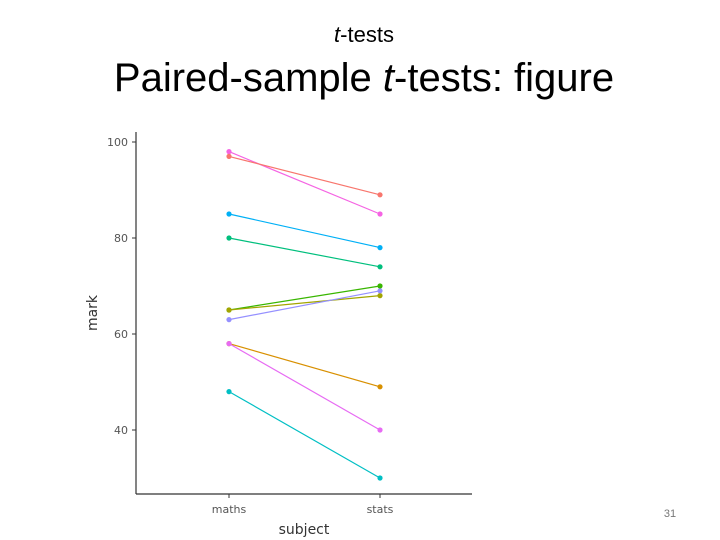 The height and width of the screenshot is (540, 720). What do you see at coordinates (380, 387) in the screenshot?
I see `series-point-8-stats` at bounding box center [380, 387].